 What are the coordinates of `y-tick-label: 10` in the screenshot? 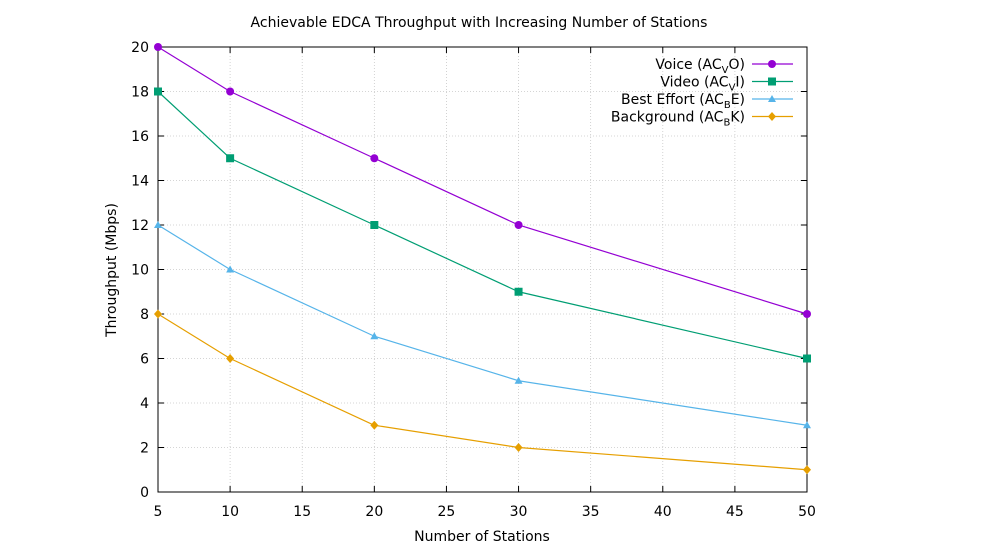 It's located at (140, 271).